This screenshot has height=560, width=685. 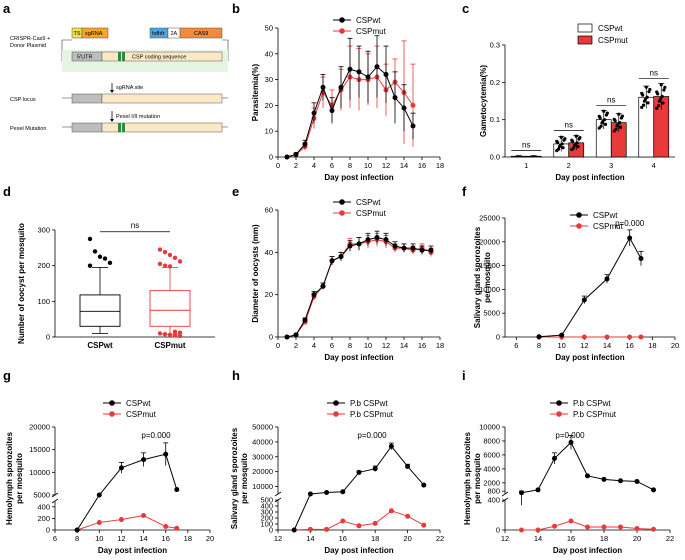 What do you see at coordinates (607, 279) in the screenshot?
I see `f-wt-point` at bounding box center [607, 279].